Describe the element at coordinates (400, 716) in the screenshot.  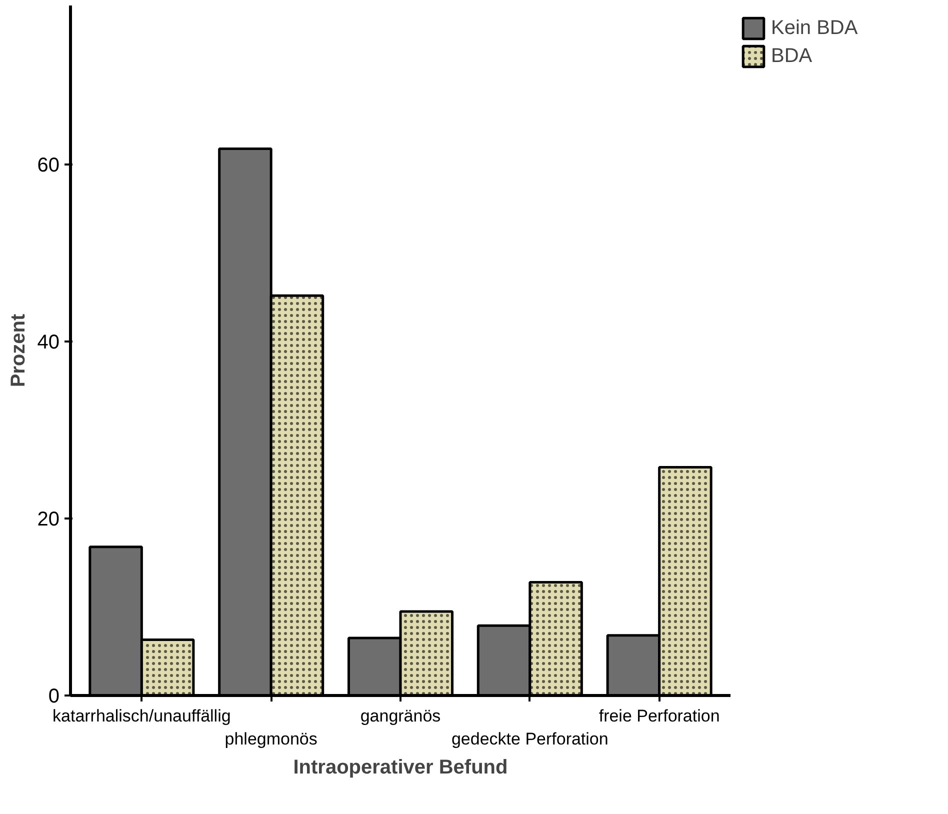
I see `x-tick-label: gangränös` at that location.